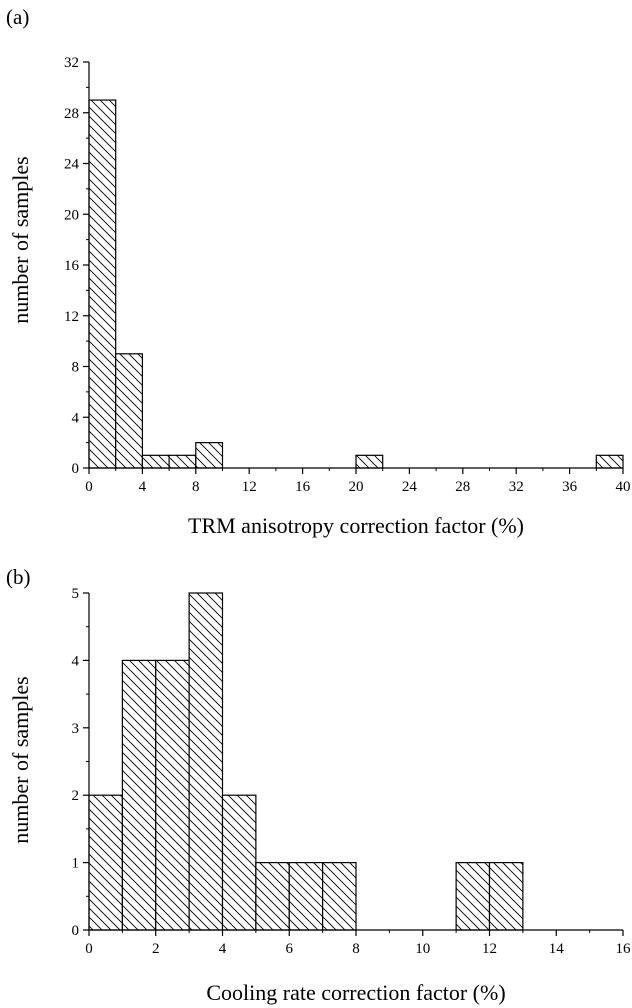 This screenshot has width=632, height=1008. Describe the element at coordinates (71, 114) in the screenshot. I see `panel-a-y-tick-label: 28` at that location.